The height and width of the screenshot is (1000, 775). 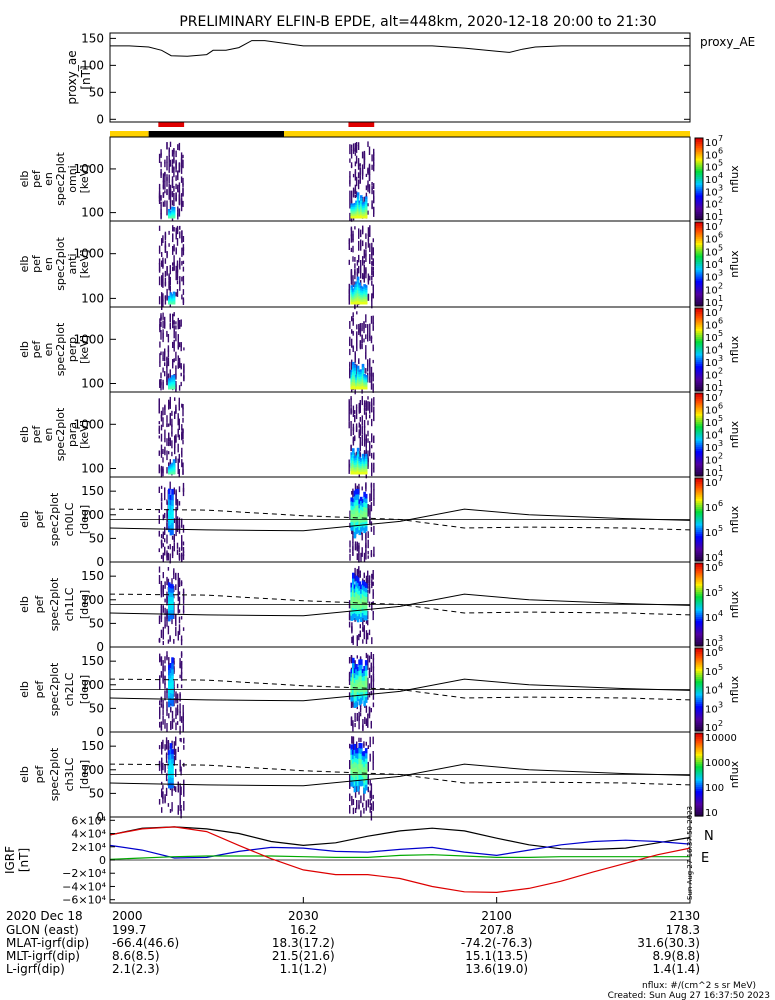 What do you see at coordinates (24, 349) in the screenshot?
I see `panel-perp-ylabel-line: elb` at bounding box center [24, 349].